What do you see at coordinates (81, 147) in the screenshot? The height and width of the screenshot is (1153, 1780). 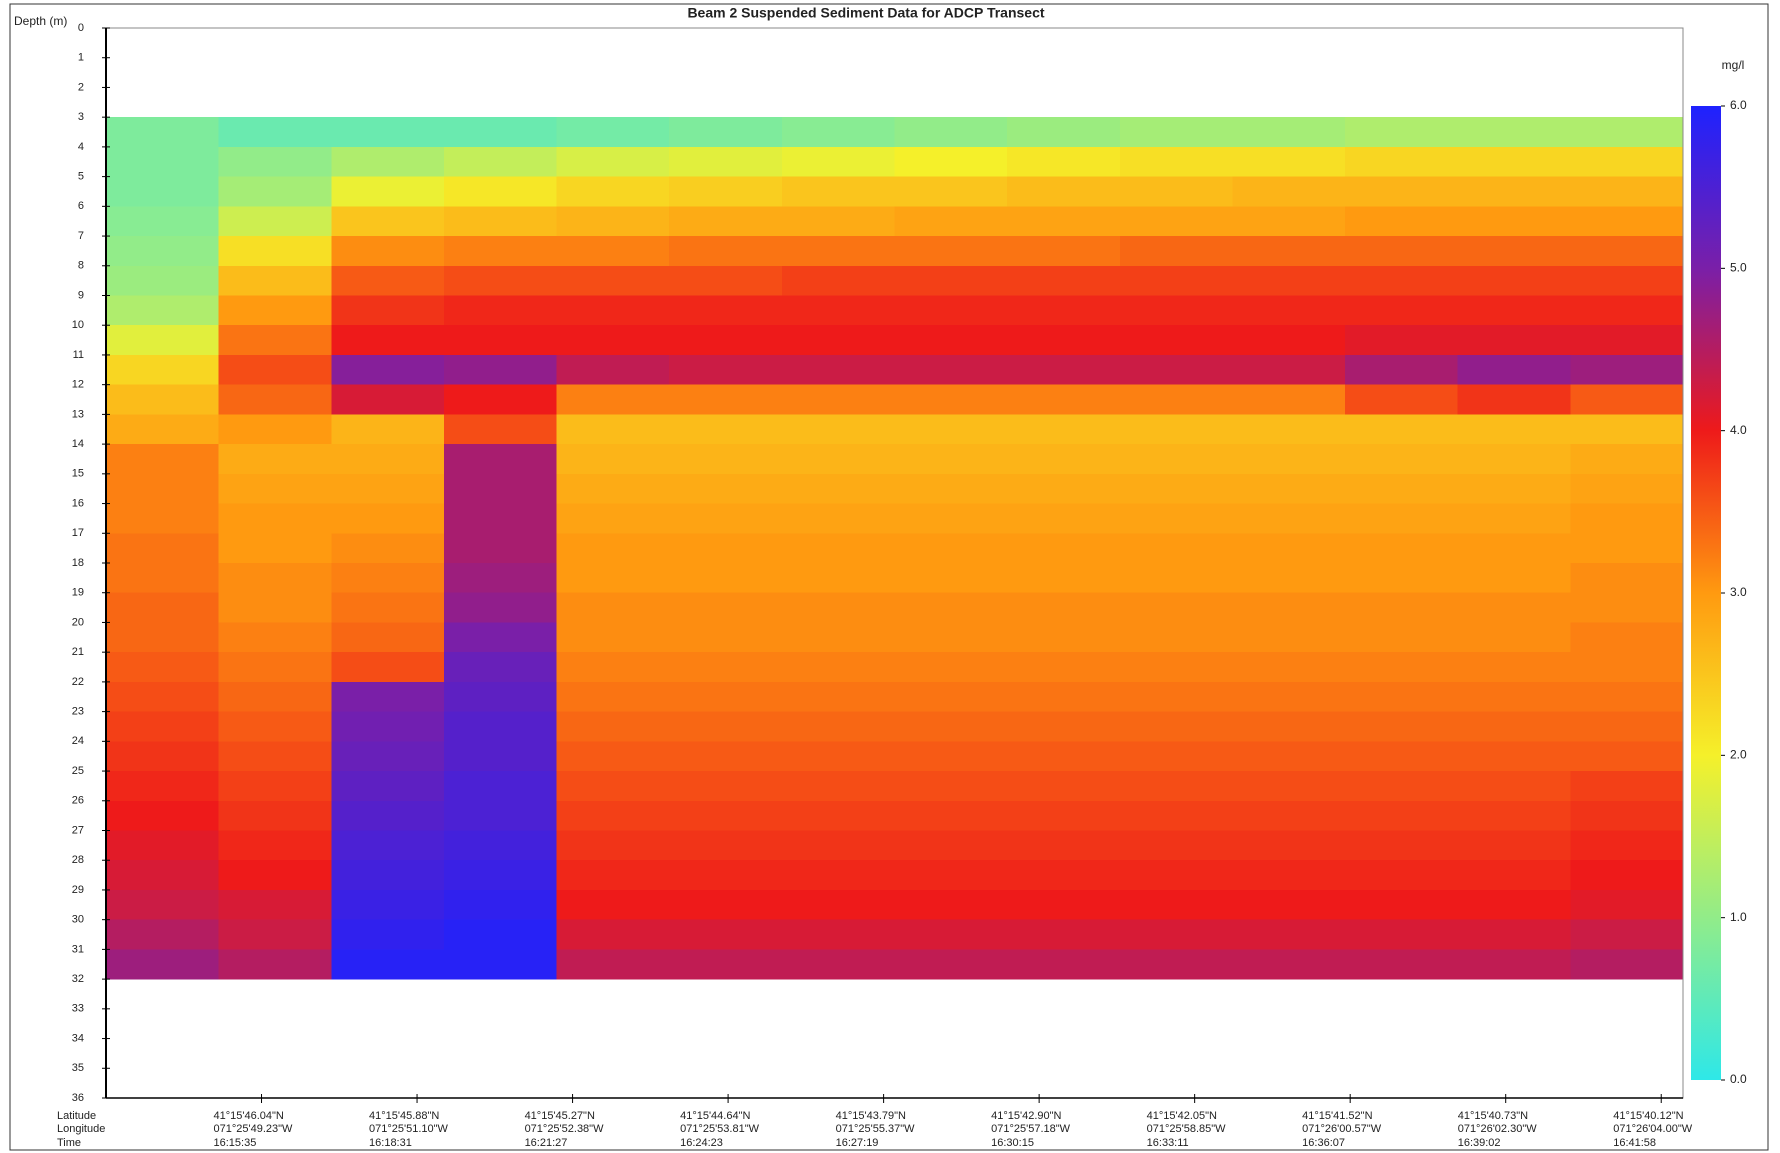 I see `y-tick-label: 4` at bounding box center [81, 147].